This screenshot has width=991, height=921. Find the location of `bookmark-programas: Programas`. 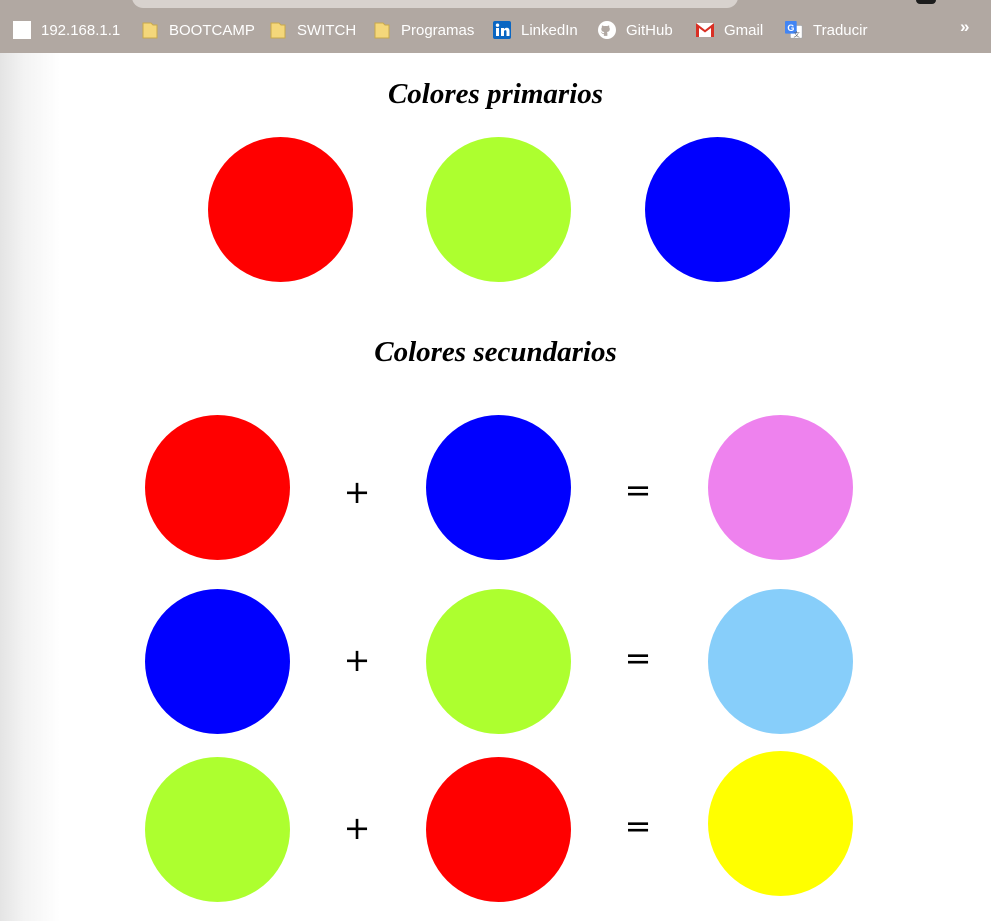

bookmark-programas: Programas is located at coordinates (423, 30).